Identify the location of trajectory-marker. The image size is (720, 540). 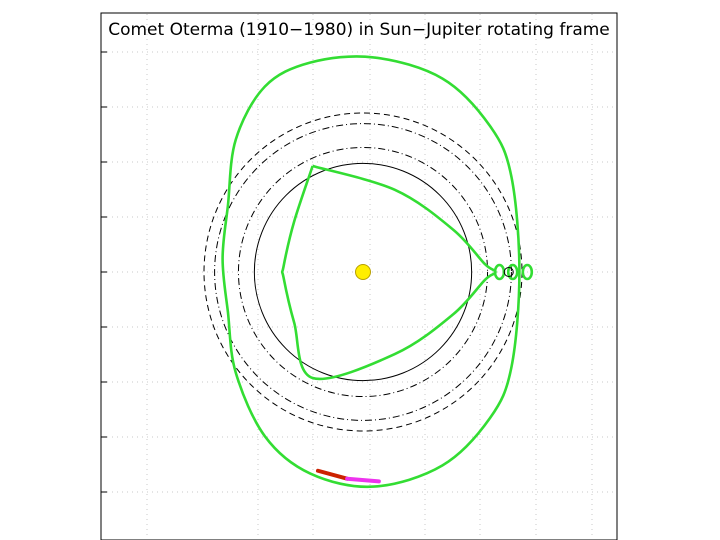
(348, 476).